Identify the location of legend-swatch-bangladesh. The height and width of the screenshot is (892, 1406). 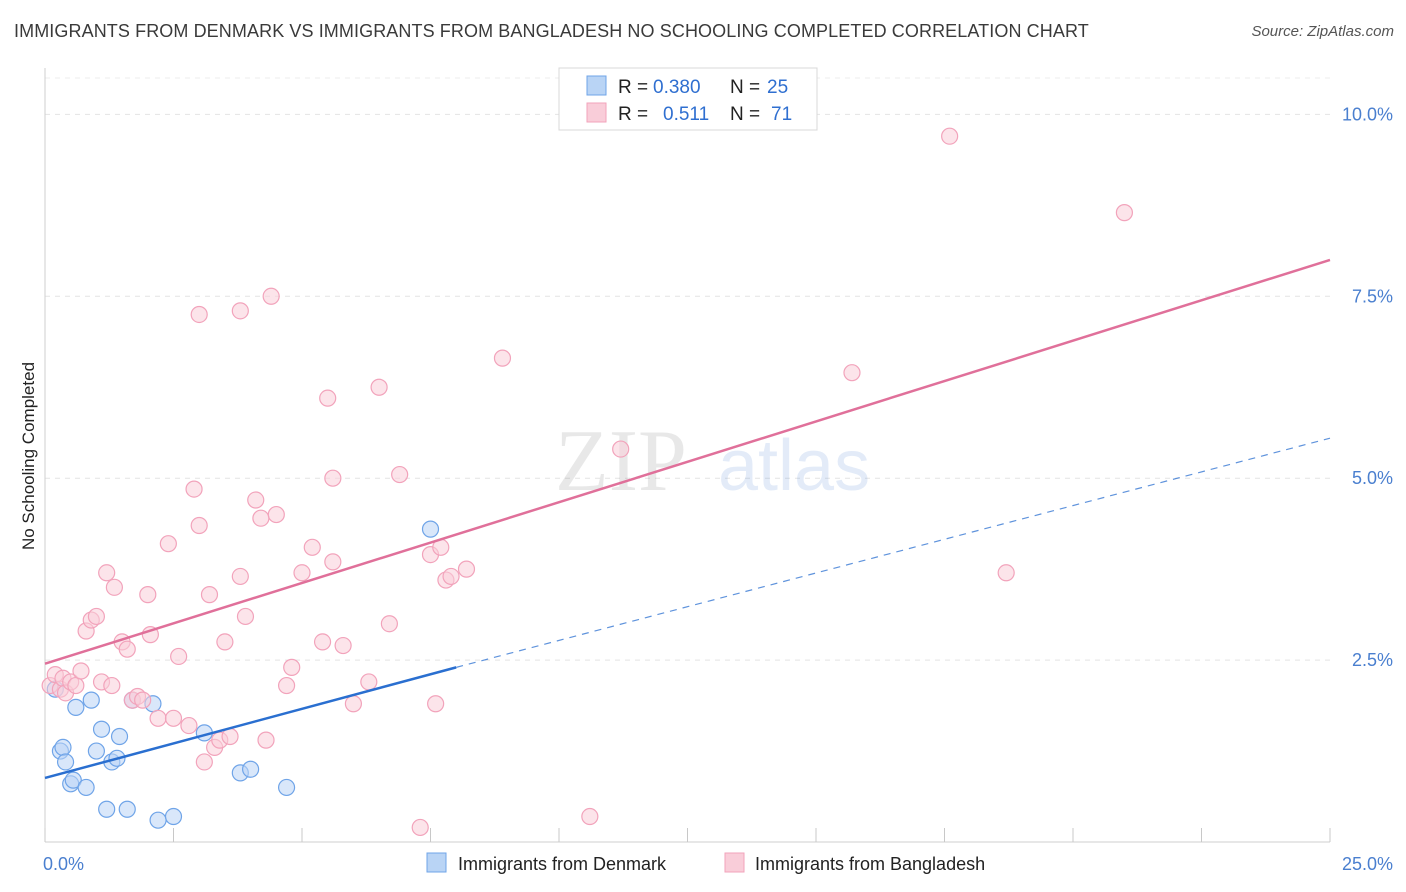
(596, 112).